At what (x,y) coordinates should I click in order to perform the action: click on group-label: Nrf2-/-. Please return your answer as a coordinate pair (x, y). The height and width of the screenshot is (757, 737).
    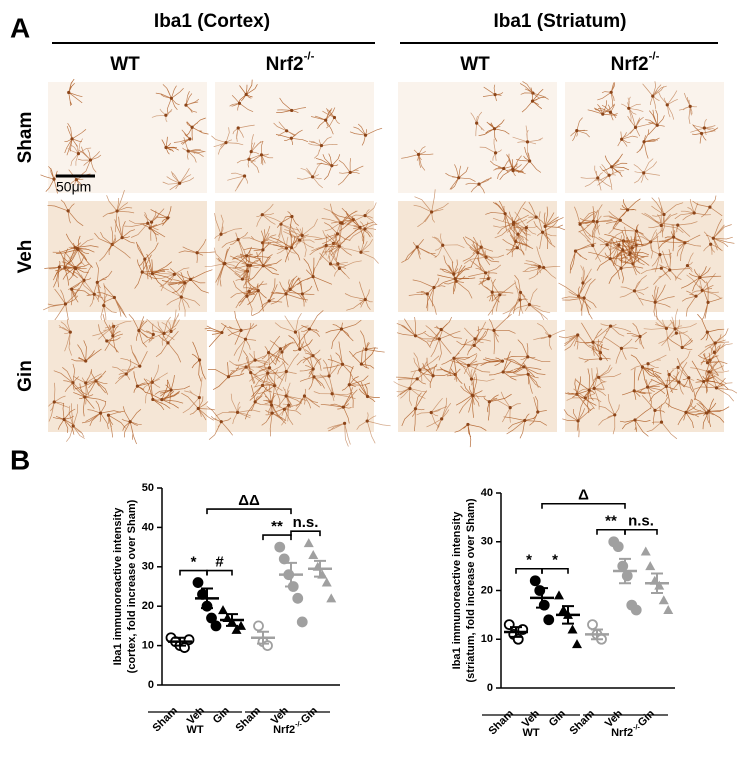
    Looking at the image, I should click on (287, 728).